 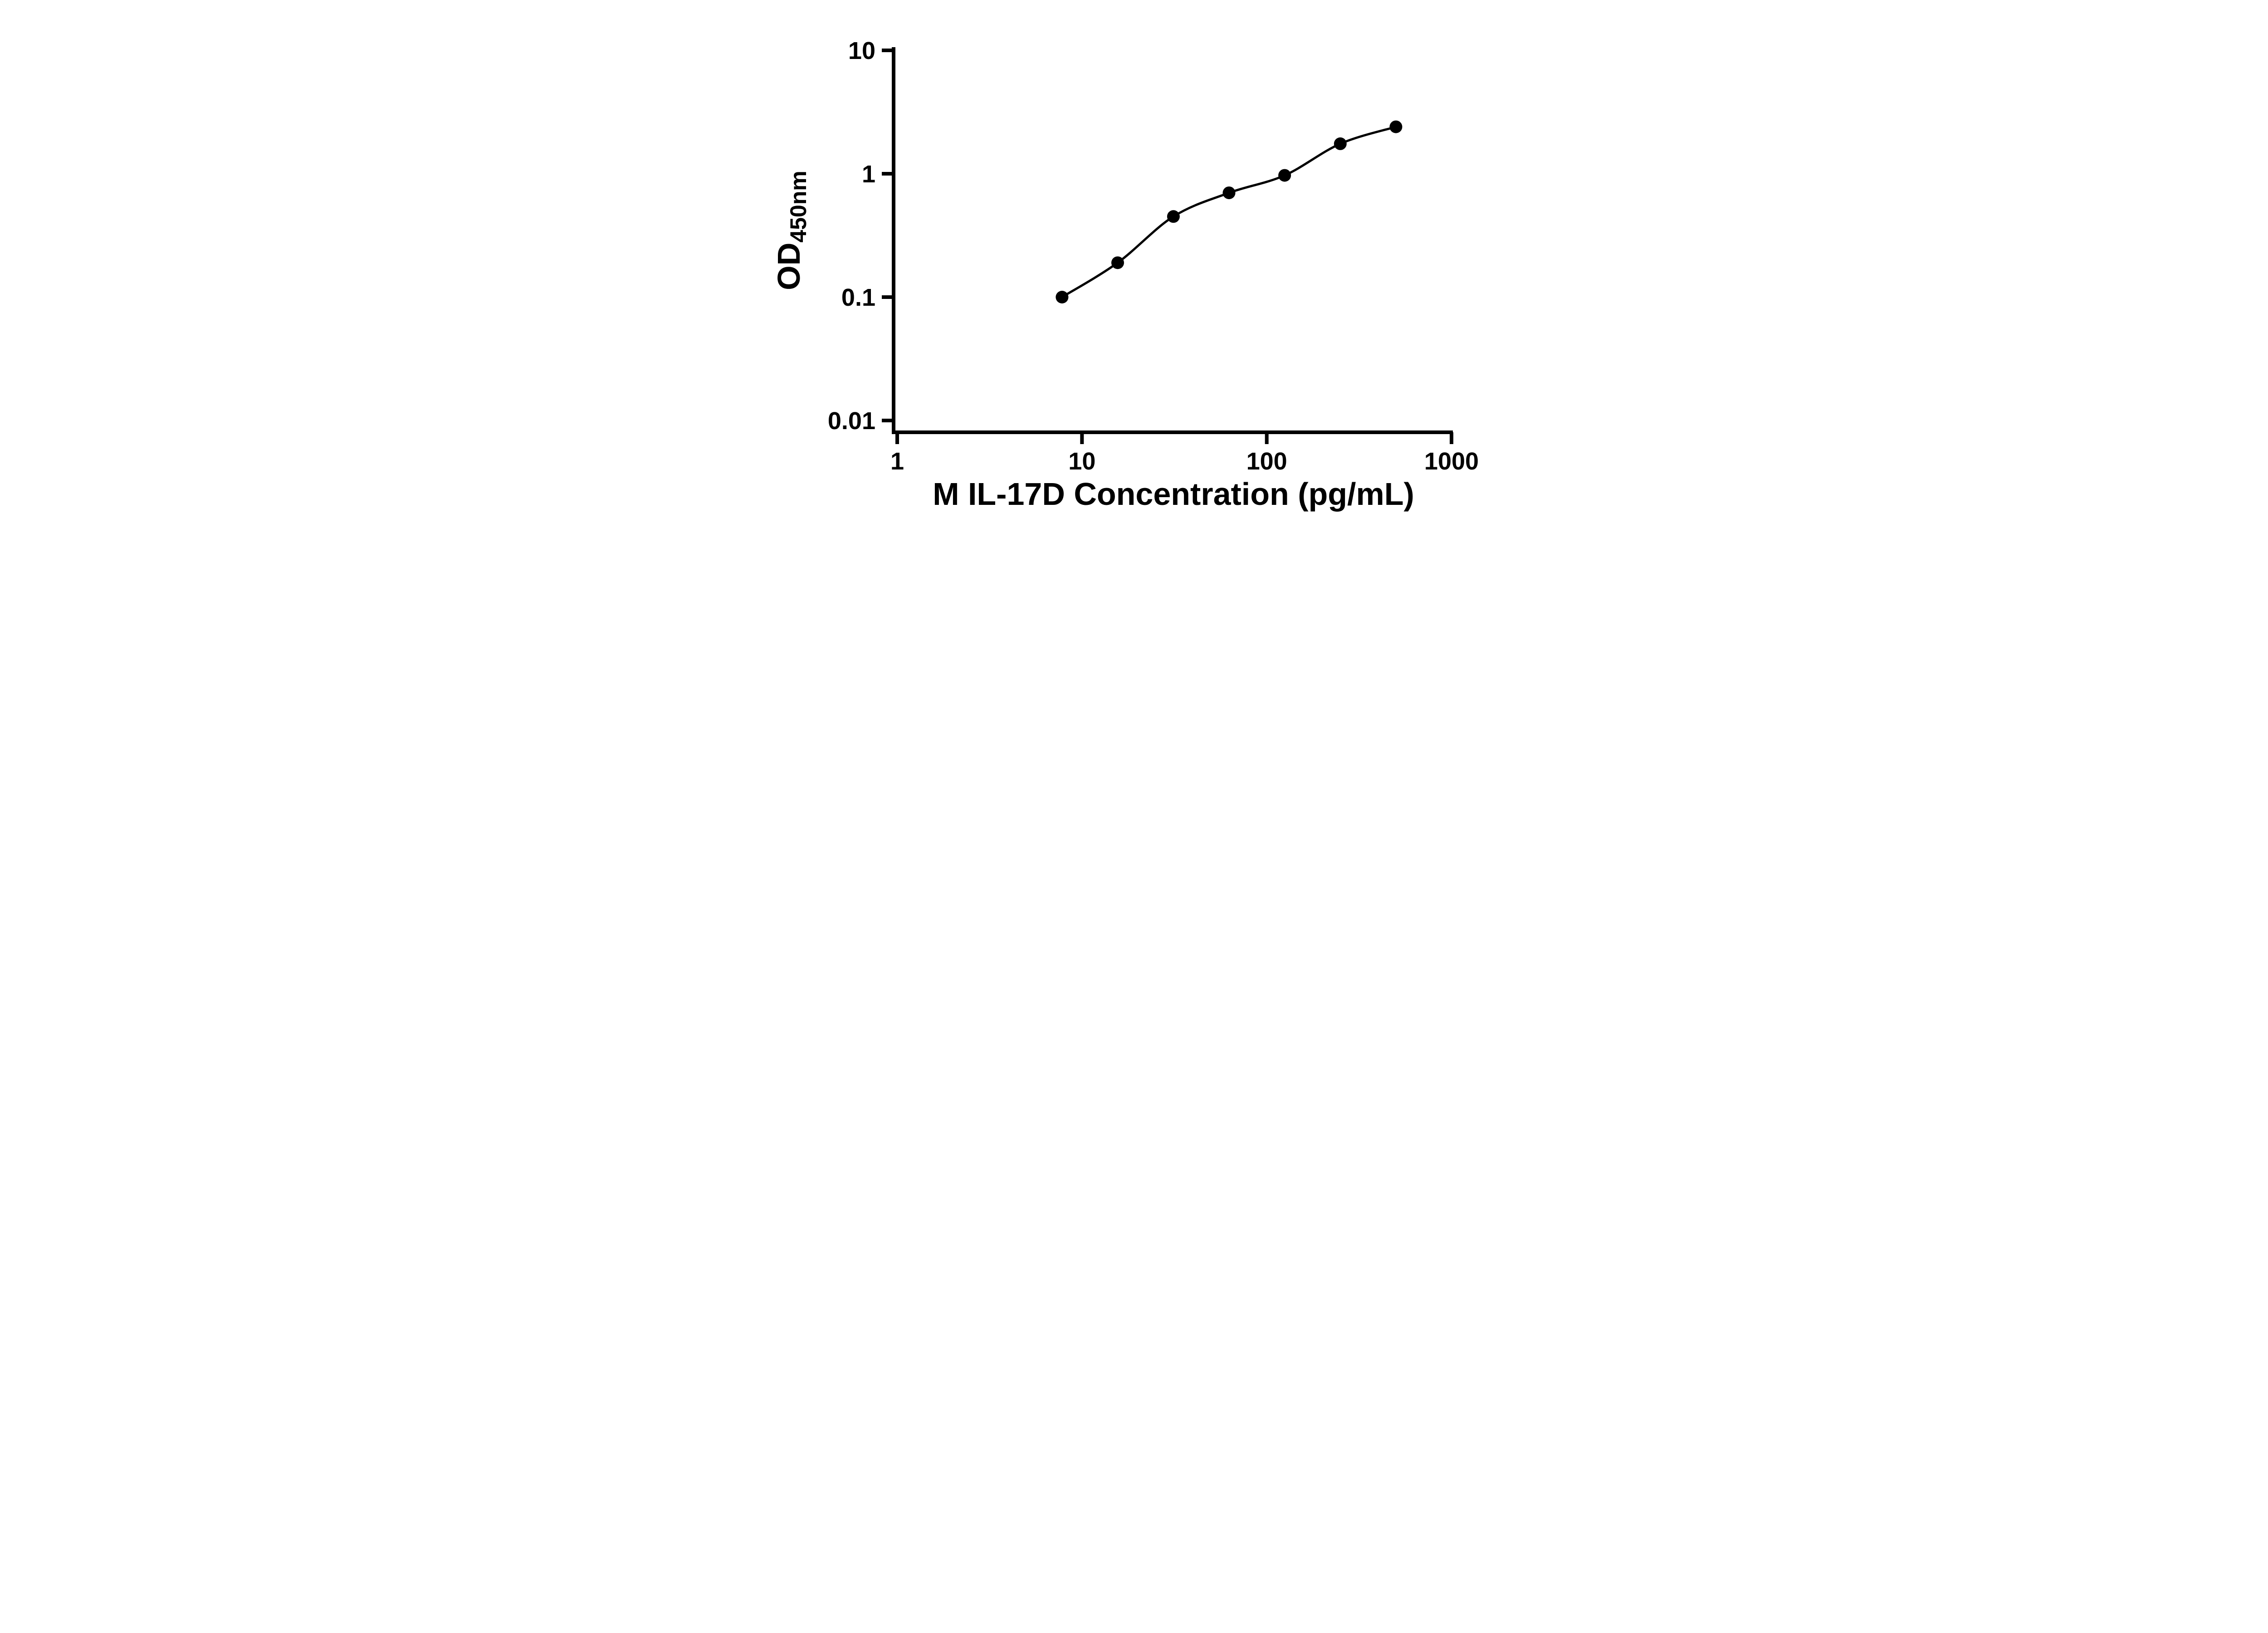 What do you see at coordinates (799, 206) in the screenshot?
I see `y-axis-title-sub: 450nm` at bounding box center [799, 206].